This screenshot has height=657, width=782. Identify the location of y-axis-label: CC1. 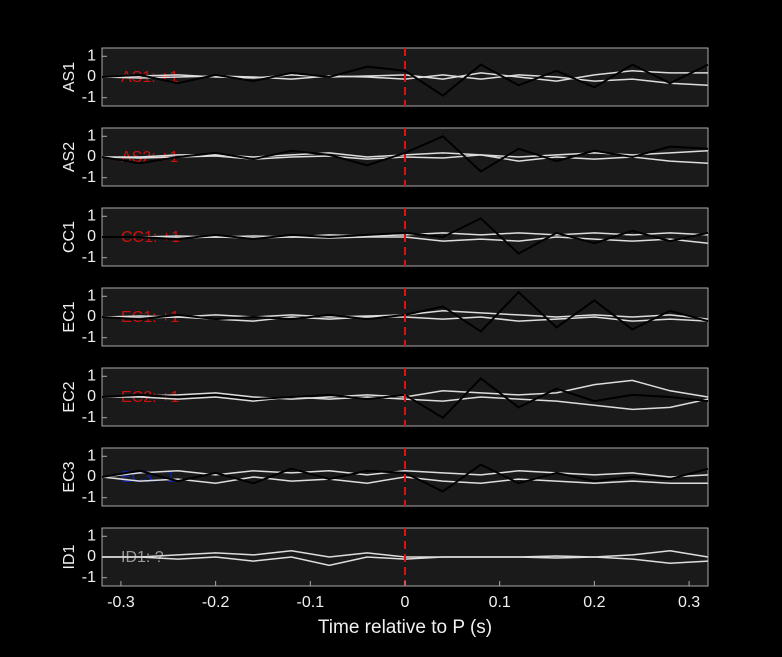
(69, 237).